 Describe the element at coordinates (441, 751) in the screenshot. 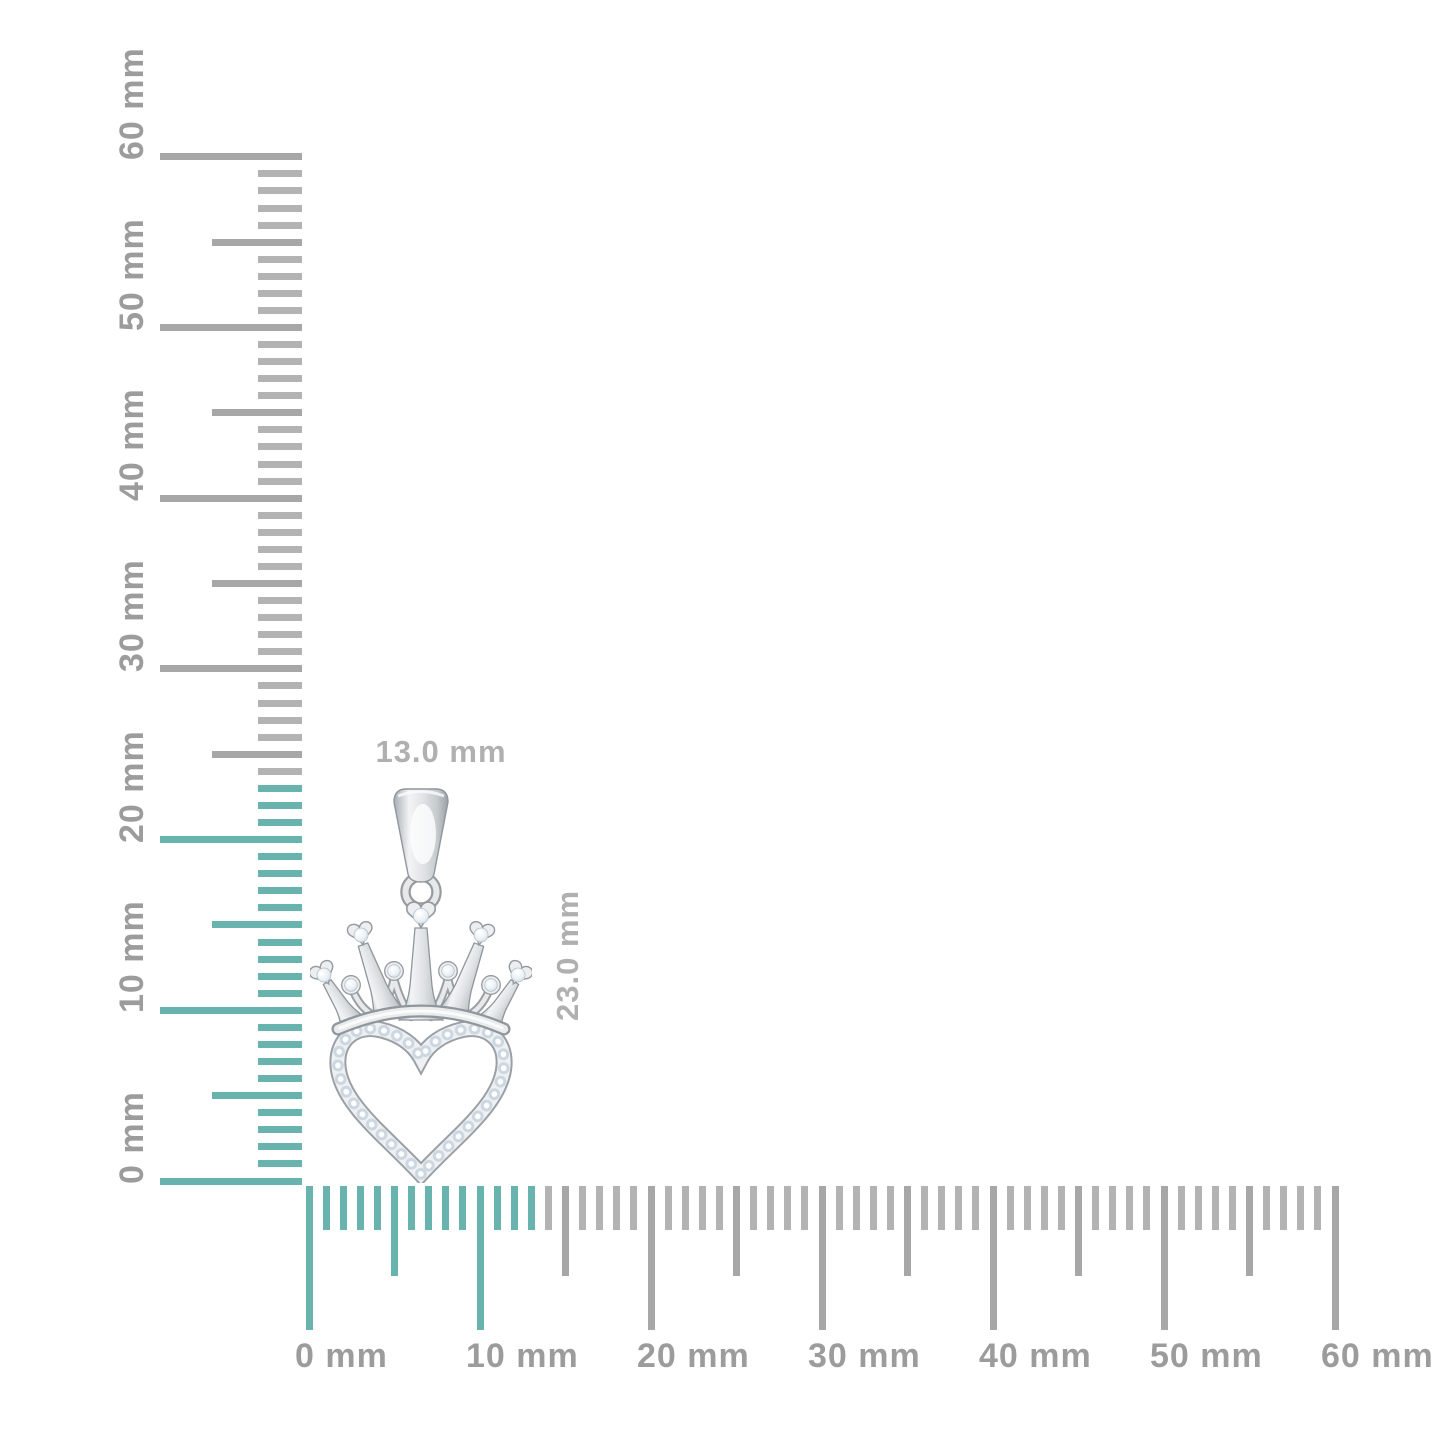

I see `pendant-width-label: 13.0 mm` at that location.